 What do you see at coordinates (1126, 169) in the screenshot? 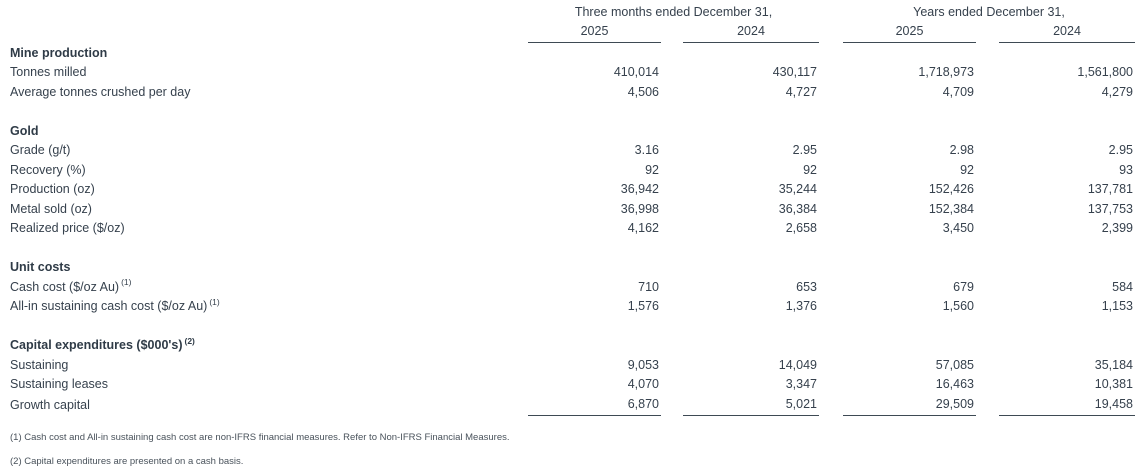
I see `value-cell: 93` at bounding box center [1126, 169].